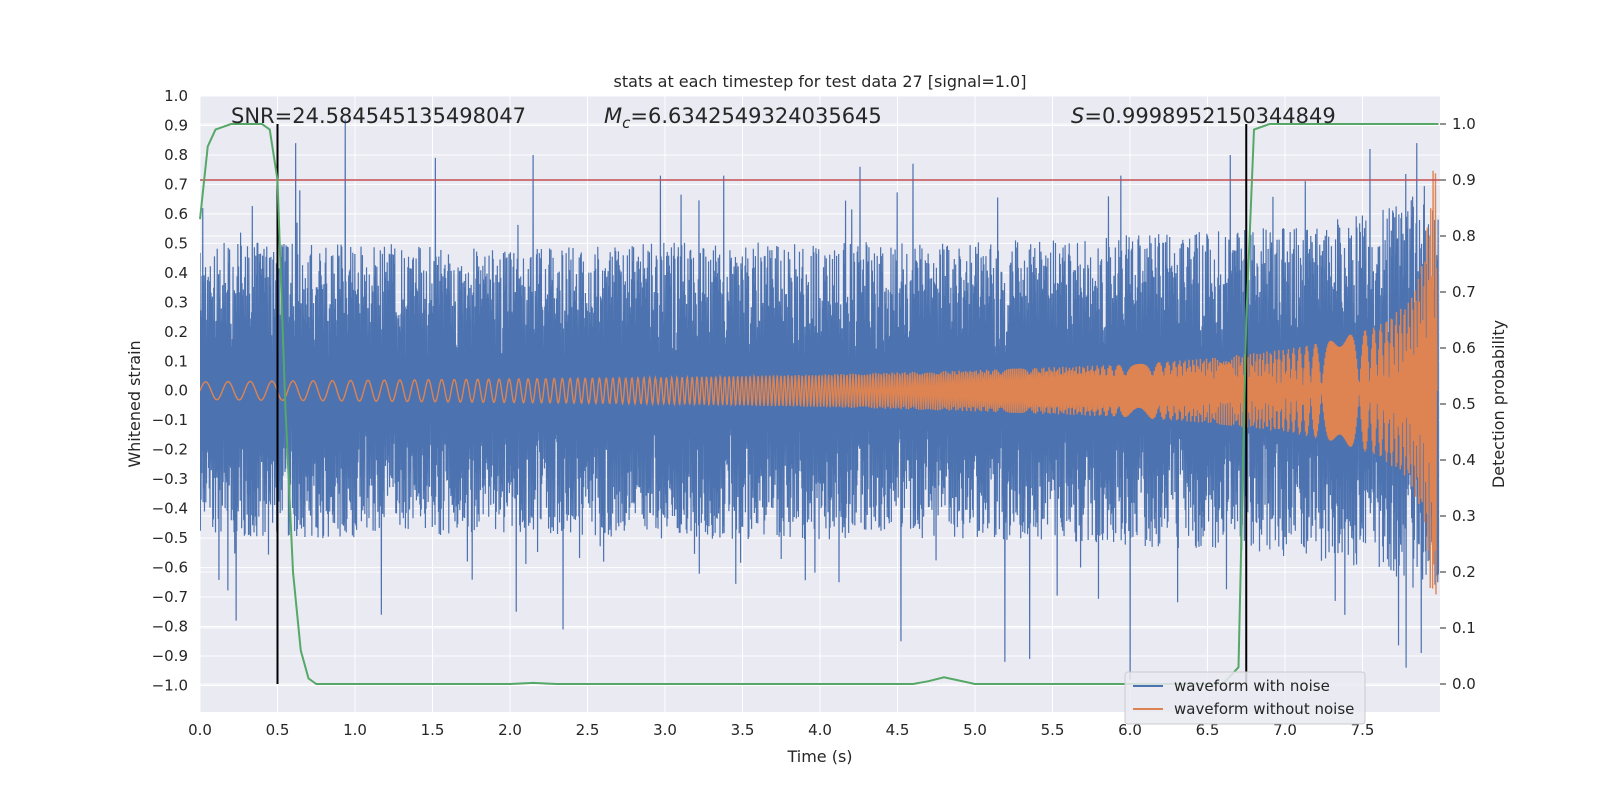  I want to click on x-tick-label: 6.0, so click(1130, 730).